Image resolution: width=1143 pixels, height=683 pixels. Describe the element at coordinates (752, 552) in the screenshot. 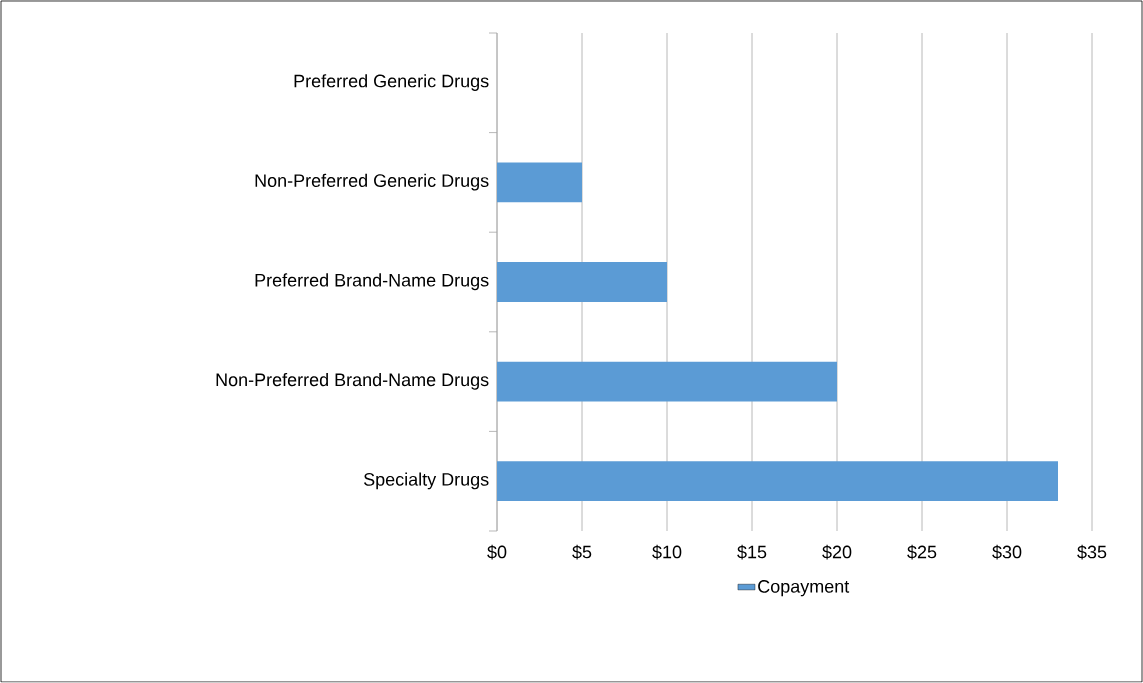

I see `x-tick-label: $15` at that location.